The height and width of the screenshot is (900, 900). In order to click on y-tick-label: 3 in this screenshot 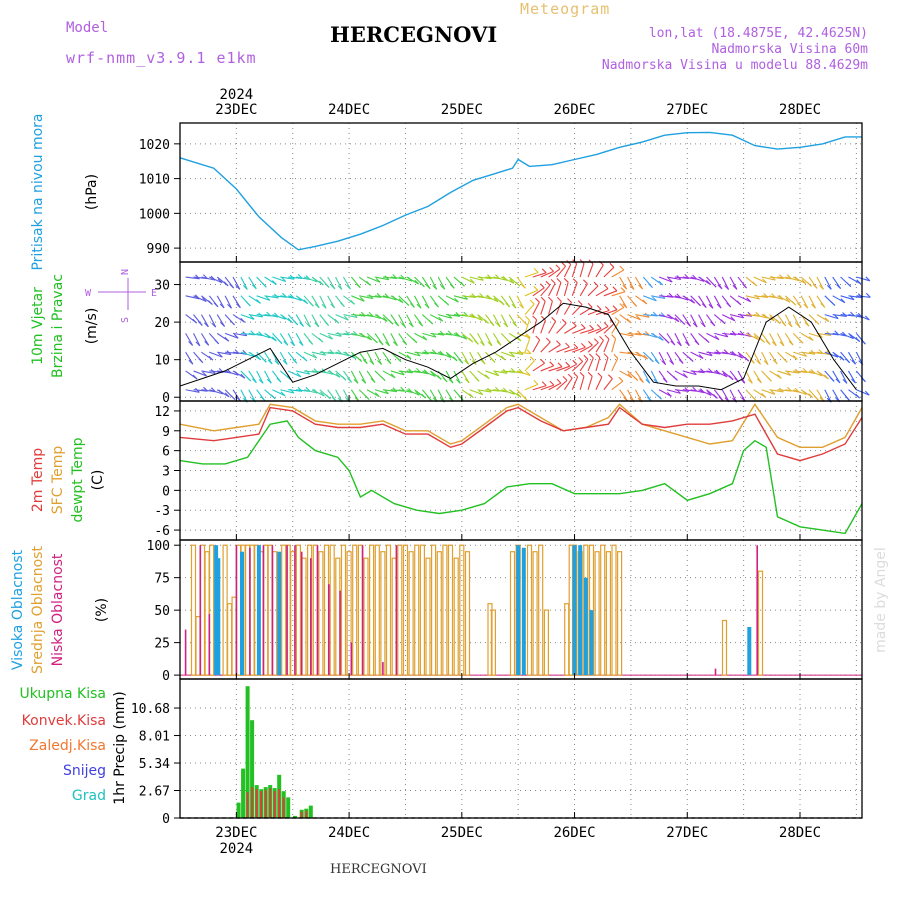, I will do `click(166, 472)`.